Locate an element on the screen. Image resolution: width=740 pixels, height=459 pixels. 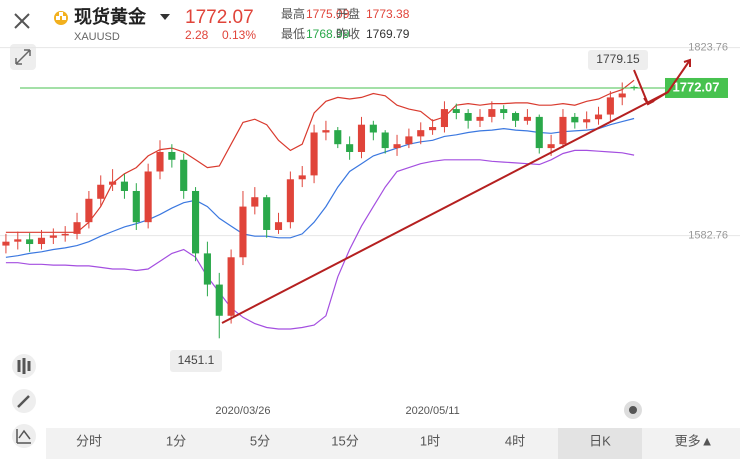
x-tick-label: 2020/03/26 is located at coordinates (242, 411).